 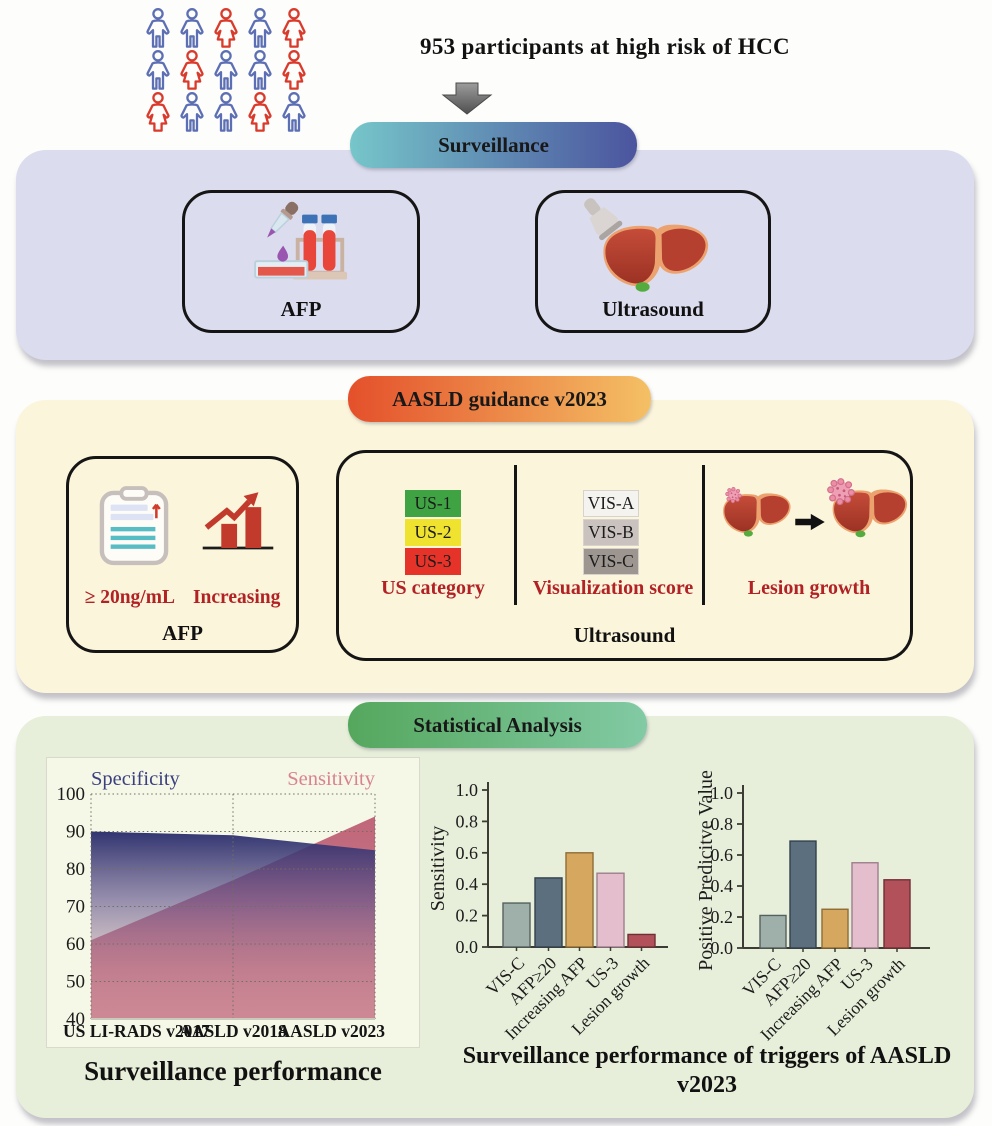 What do you see at coordinates (75, 982) in the screenshot?
I see `svg-text: 50` at bounding box center [75, 982].